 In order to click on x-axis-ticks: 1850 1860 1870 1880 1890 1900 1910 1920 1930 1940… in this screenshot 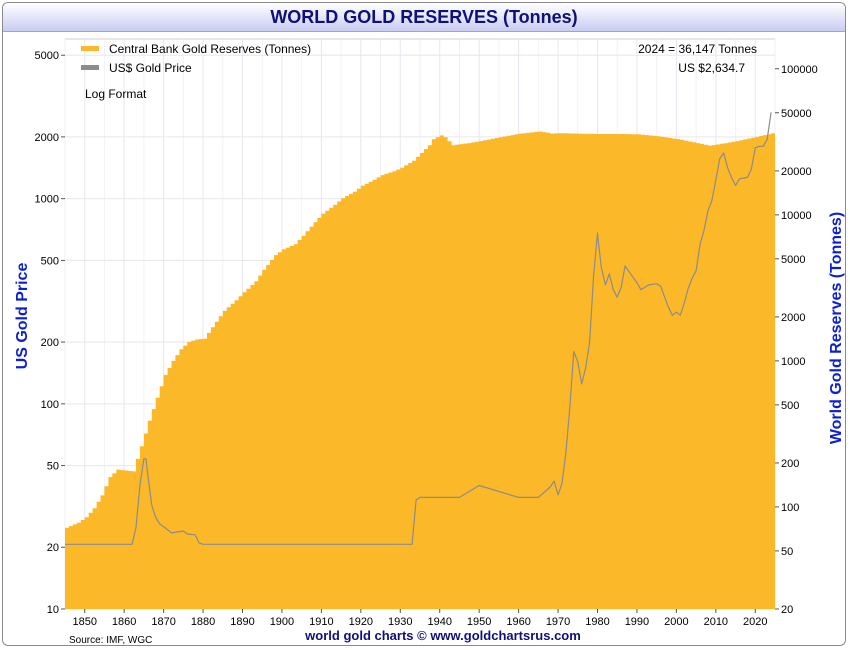, I will do `click(420, 618)`.